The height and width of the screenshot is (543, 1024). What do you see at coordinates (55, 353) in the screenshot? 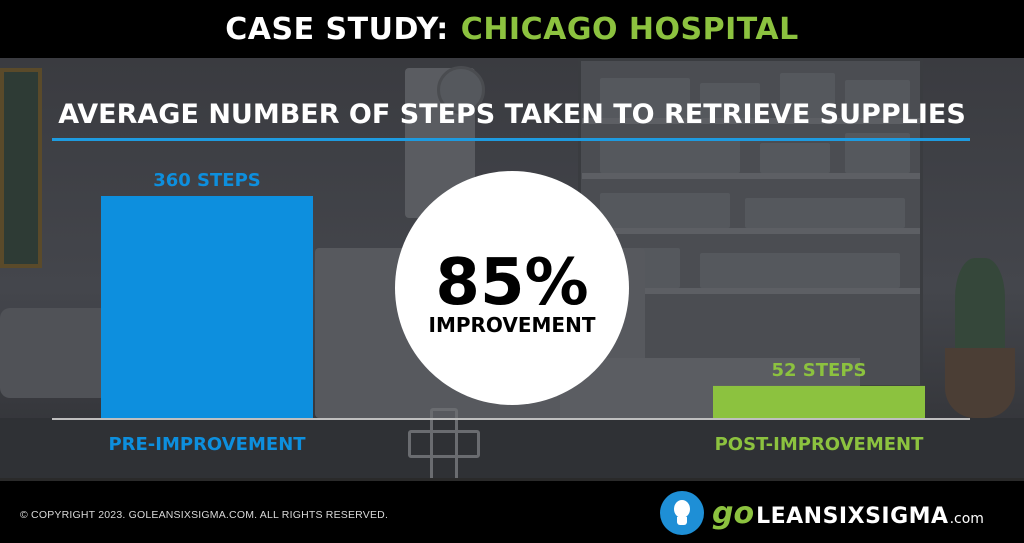
I see `waiting-sofa` at bounding box center [55, 353].